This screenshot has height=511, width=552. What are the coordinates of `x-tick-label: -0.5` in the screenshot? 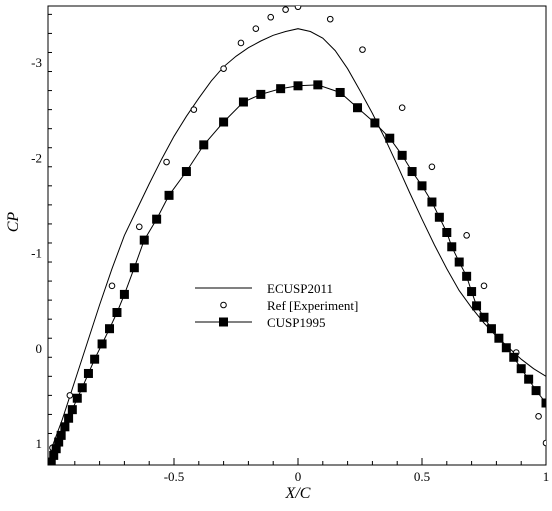 It's located at (174, 476).